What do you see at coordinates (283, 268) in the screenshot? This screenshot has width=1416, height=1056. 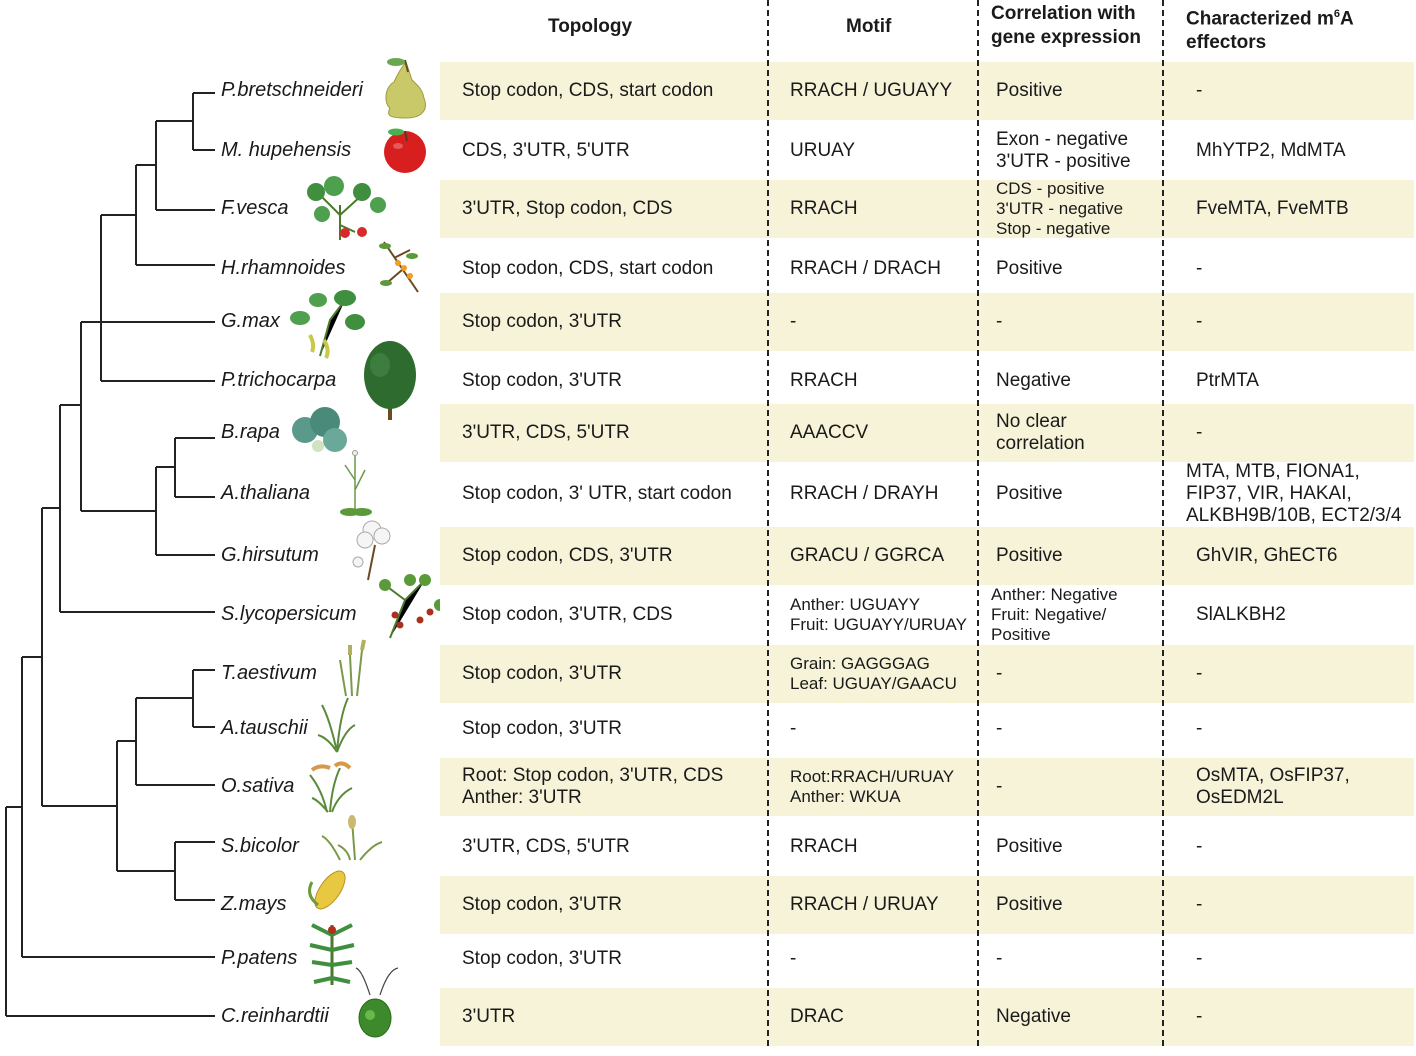 I see `species-label: H.rhamnoides` at bounding box center [283, 268].